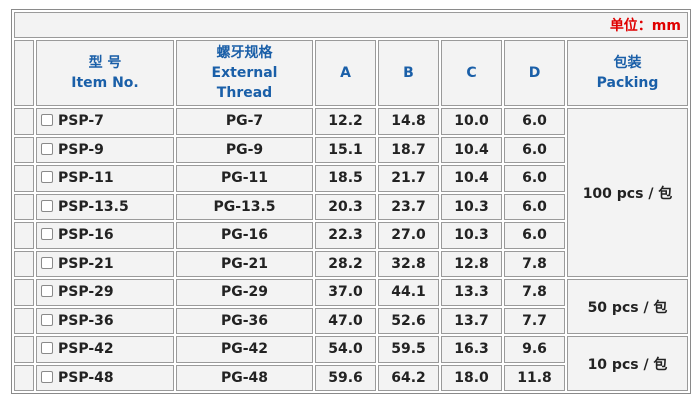 The width and height of the screenshot is (700, 410). Describe the element at coordinates (408, 121) in the screenshot. I see `dim-b-cell: 14.8` at that location.